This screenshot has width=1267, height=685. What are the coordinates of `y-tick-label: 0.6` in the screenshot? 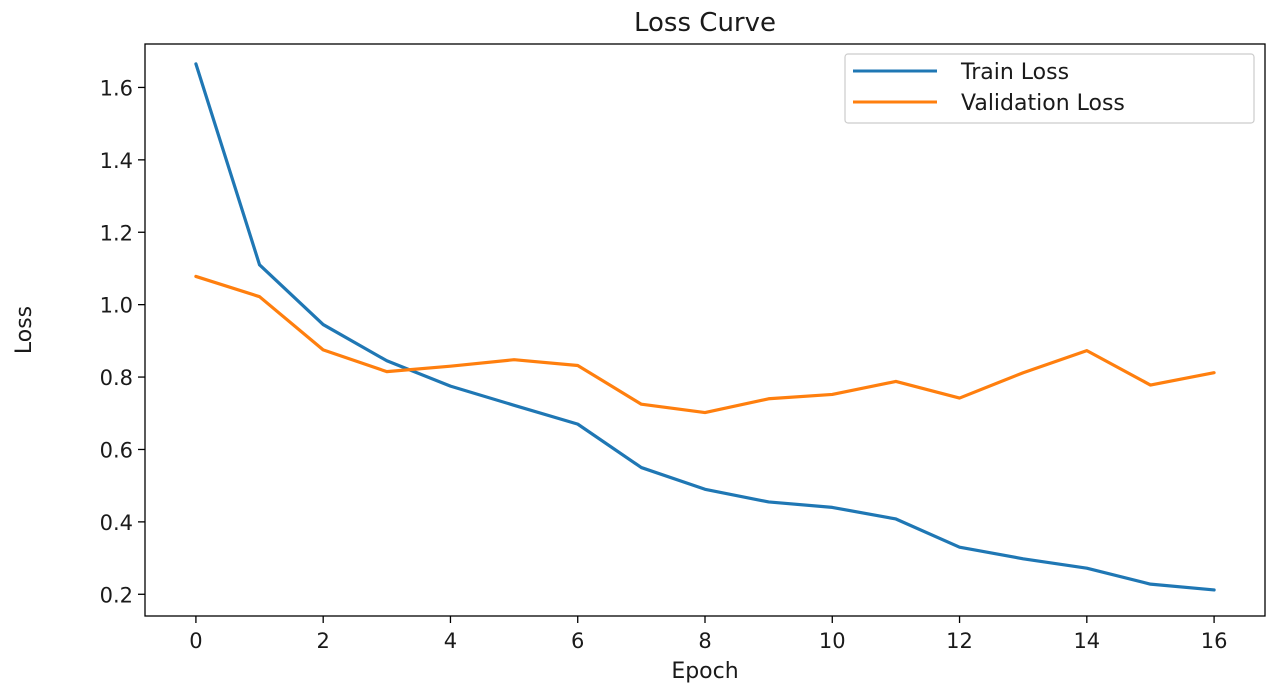 It's located at (116, 450).